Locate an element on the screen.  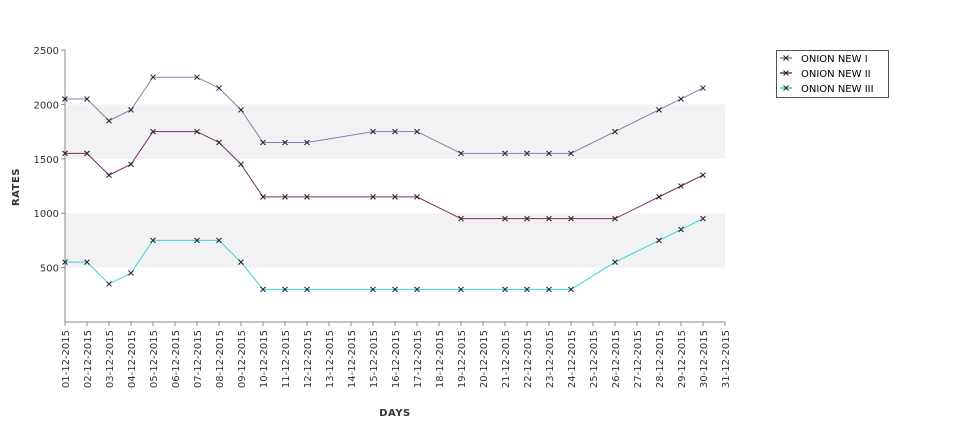
legend-label: ONION NEW I is located at coordinates (834, 59).